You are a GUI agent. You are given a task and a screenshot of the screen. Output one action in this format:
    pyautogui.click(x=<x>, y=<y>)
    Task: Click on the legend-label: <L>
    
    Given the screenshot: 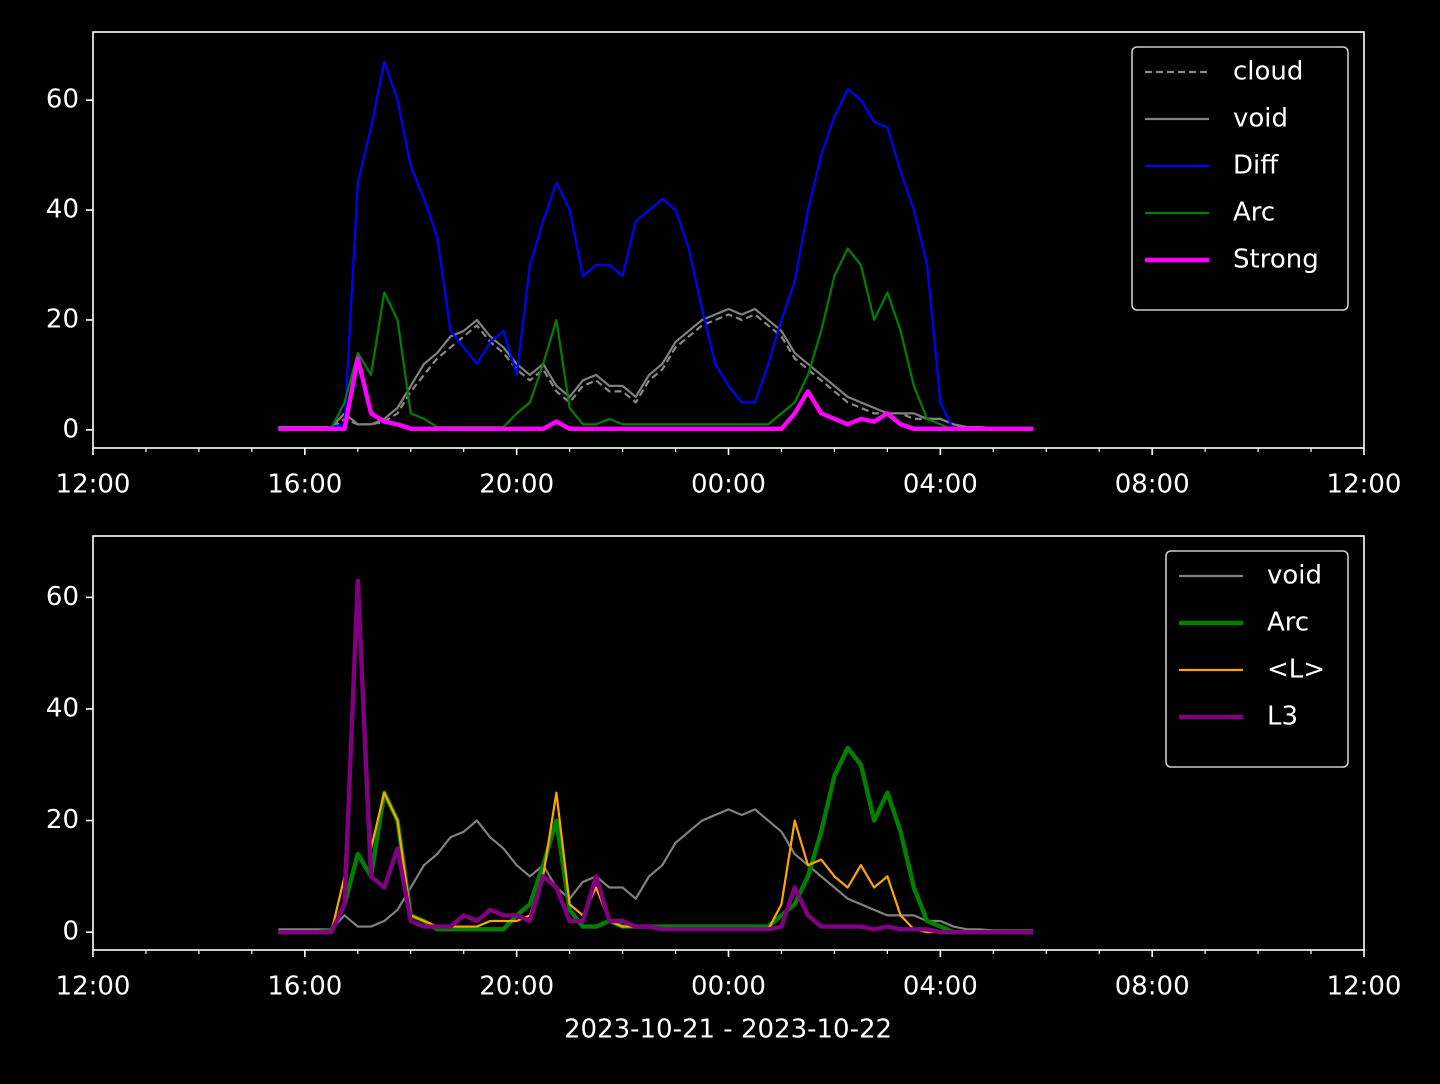 What is the action you would take?
    pyautogui.click(x=1296, y=670)
    